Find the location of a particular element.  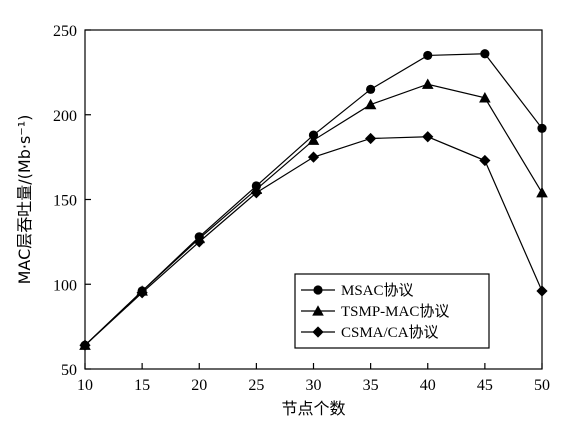

x-tick-label: 25 is located at coordinates (256, 385).